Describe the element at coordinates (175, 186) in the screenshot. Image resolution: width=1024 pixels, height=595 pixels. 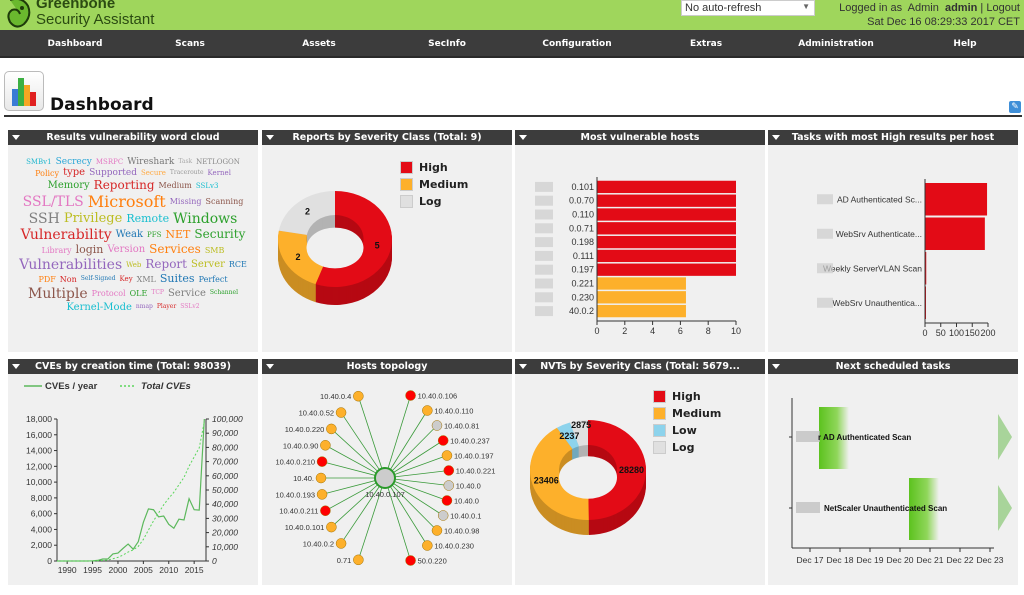
I see `cloud-word: Medium` at that location.